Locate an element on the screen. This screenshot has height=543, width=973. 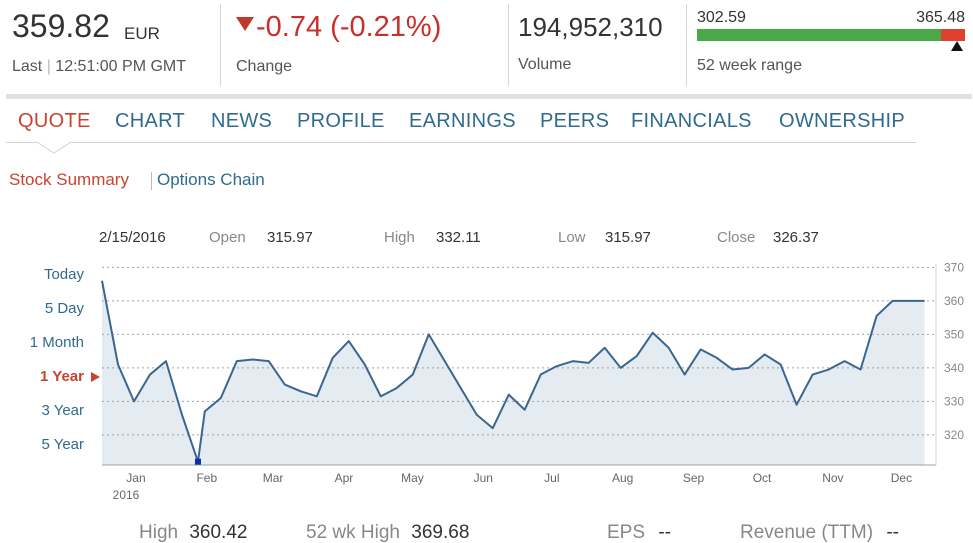
y-tick-label: 360 is located at coordinates (954, 301).